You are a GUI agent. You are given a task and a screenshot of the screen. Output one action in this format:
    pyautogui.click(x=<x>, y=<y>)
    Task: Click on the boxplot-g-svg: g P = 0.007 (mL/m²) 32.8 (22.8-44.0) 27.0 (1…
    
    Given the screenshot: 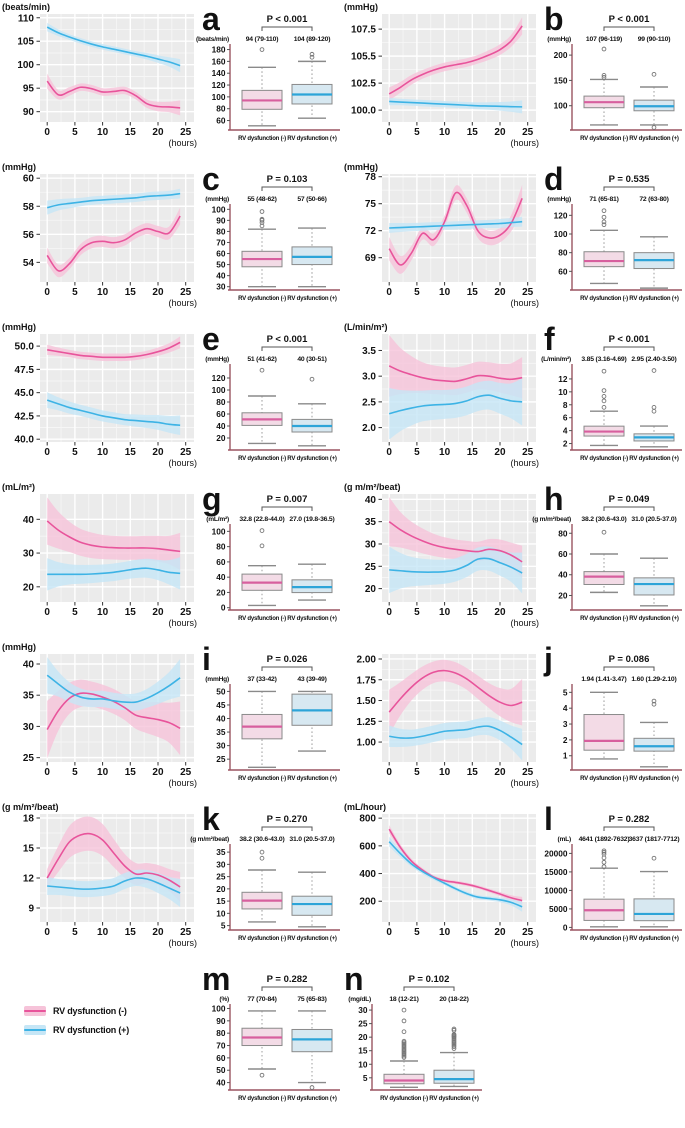 What is the action you would take?
    pyautogui.click(x=271, y=551)
    